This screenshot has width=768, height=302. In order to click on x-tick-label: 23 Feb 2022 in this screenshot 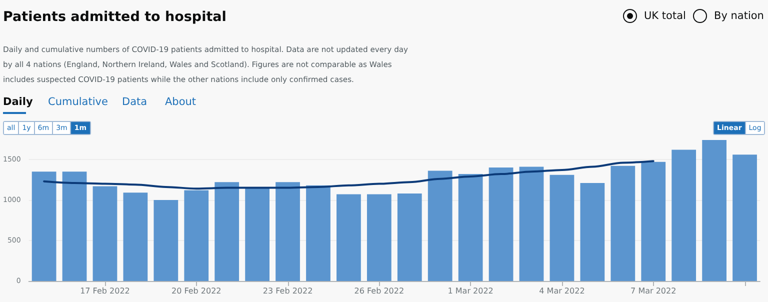, I will do `click(287, 291)`.